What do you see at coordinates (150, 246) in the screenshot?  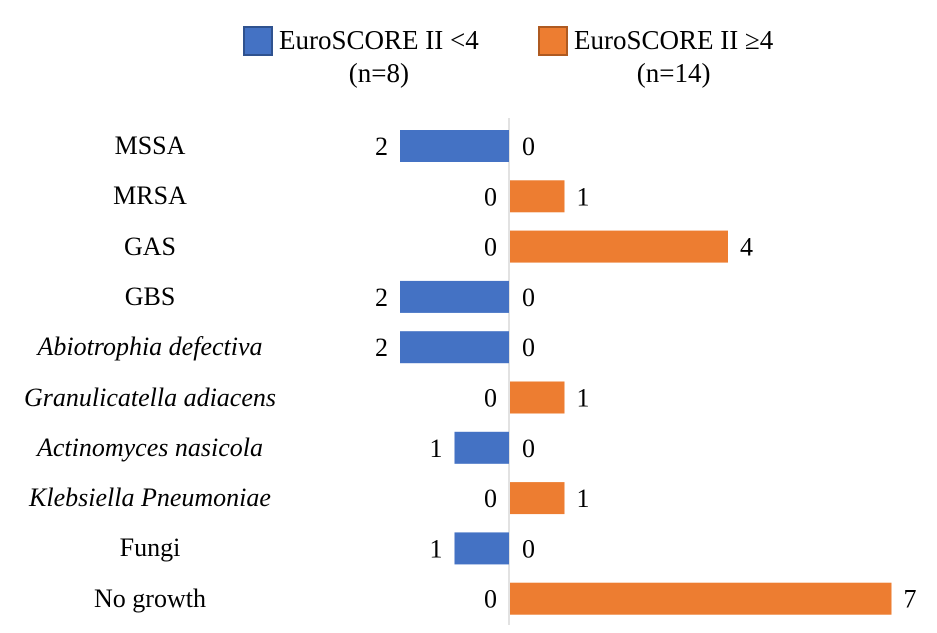 I see `category-label: GAS` at bounding box center [150, 246].